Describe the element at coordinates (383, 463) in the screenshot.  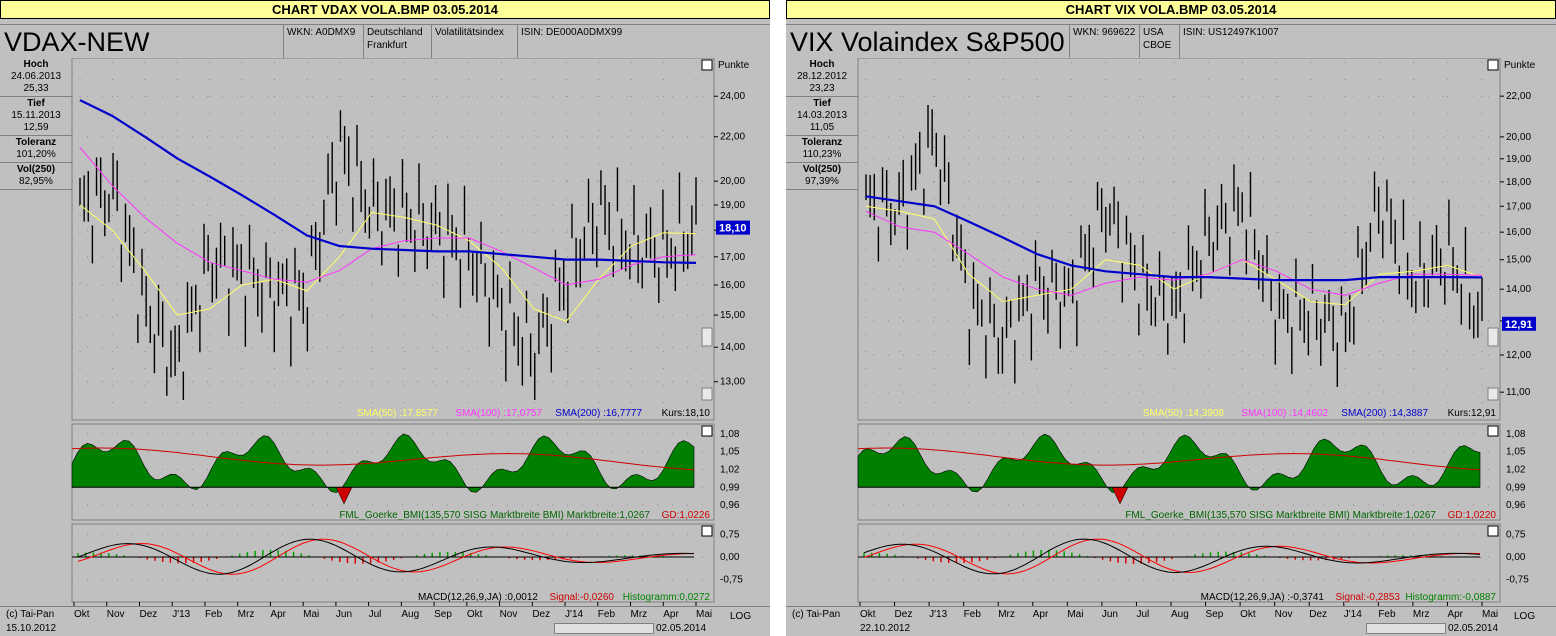
I see `bmi-area` at that location.